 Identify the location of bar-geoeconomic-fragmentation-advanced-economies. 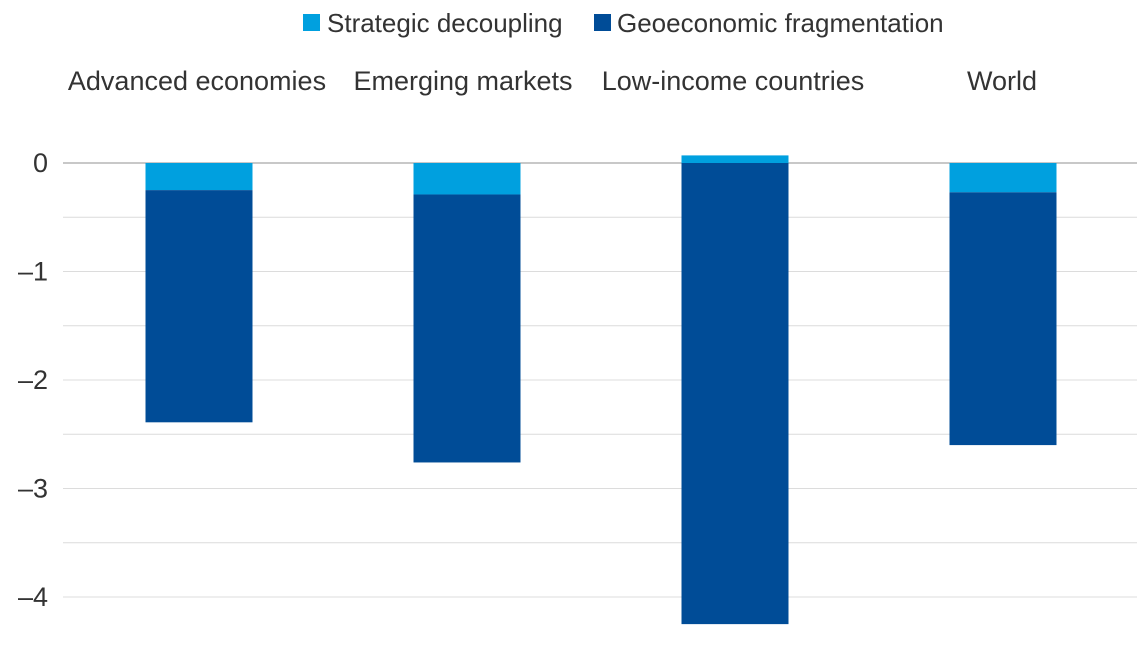
(199, 306).